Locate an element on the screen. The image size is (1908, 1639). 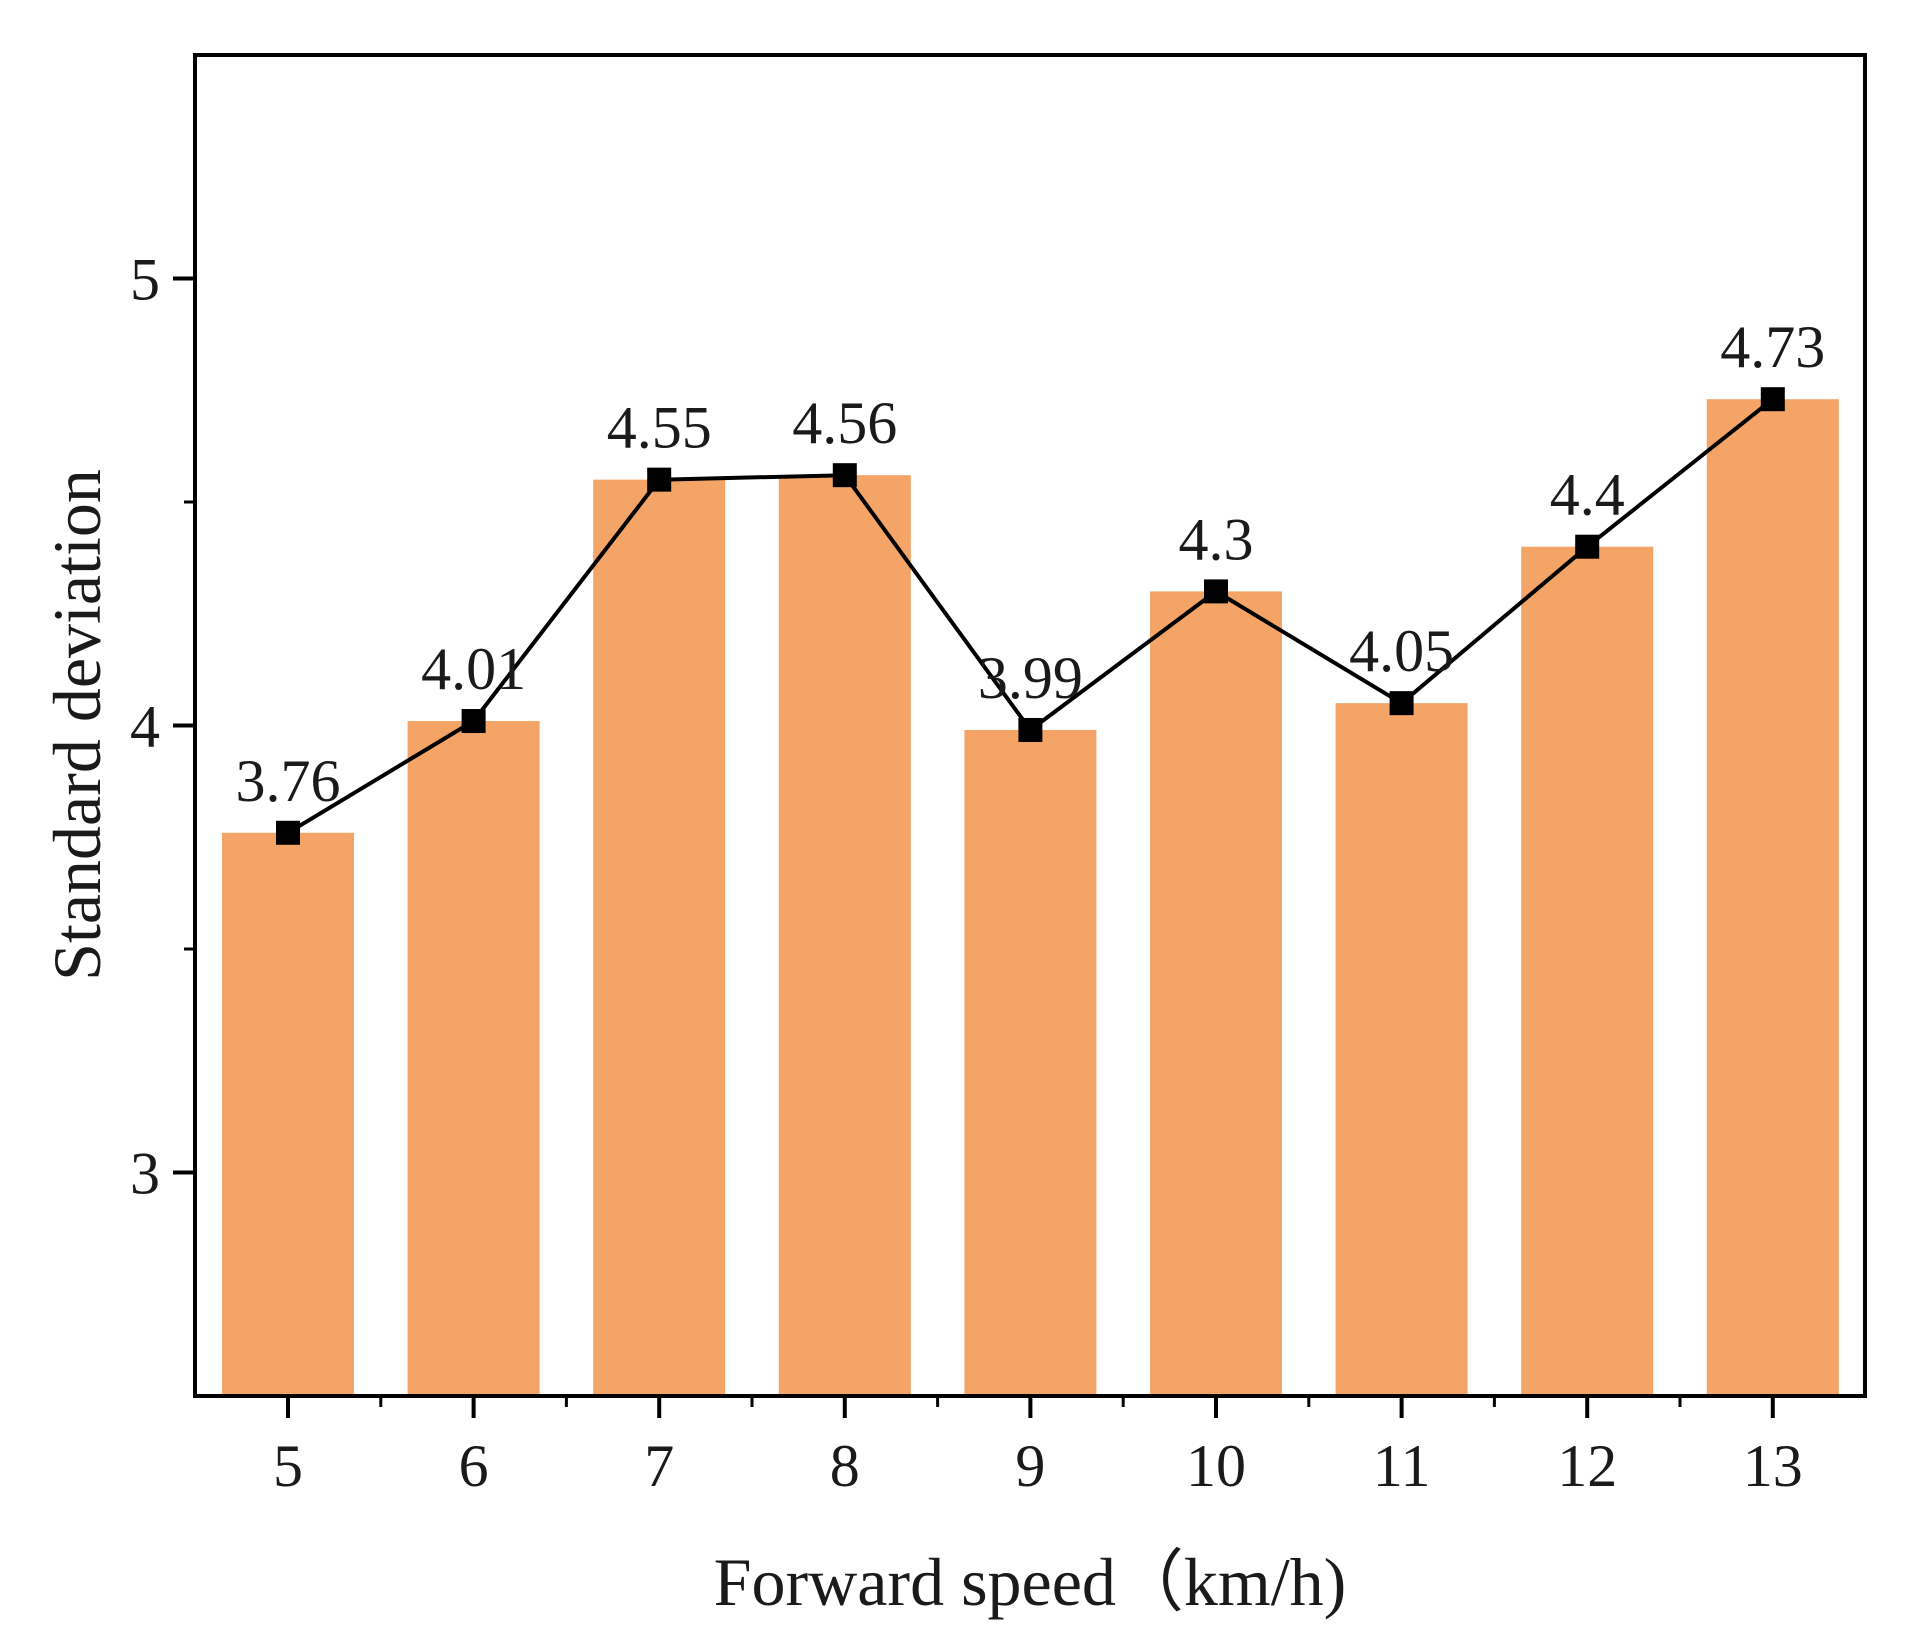
data-label-11: 4.05 is located at coordinates (1401, 651).